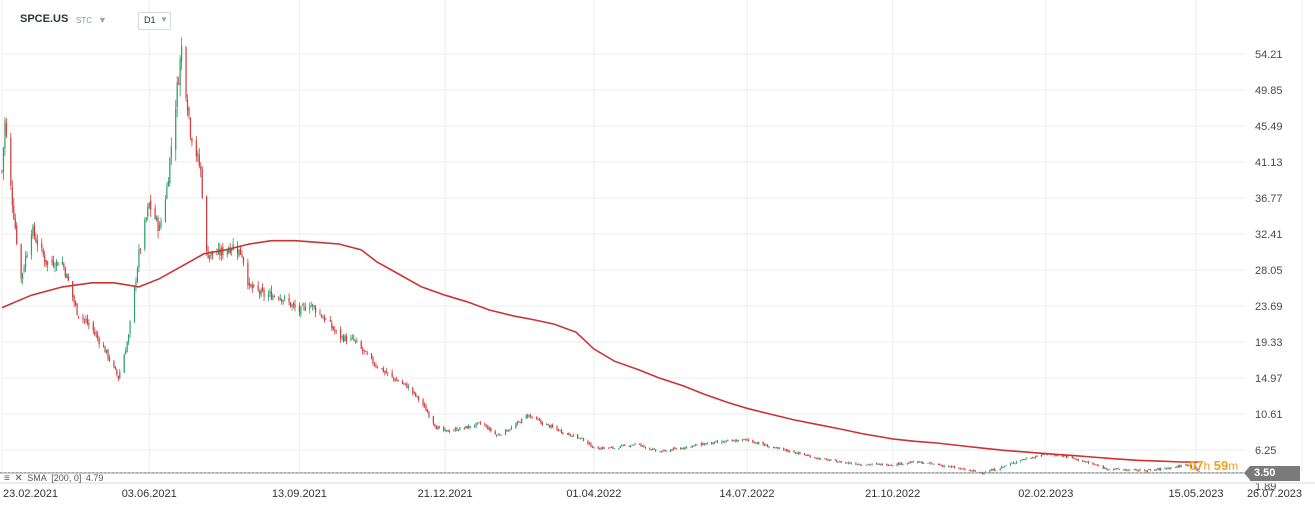  I want to click on y-tick-label: 49.85, so click(1269, 91).